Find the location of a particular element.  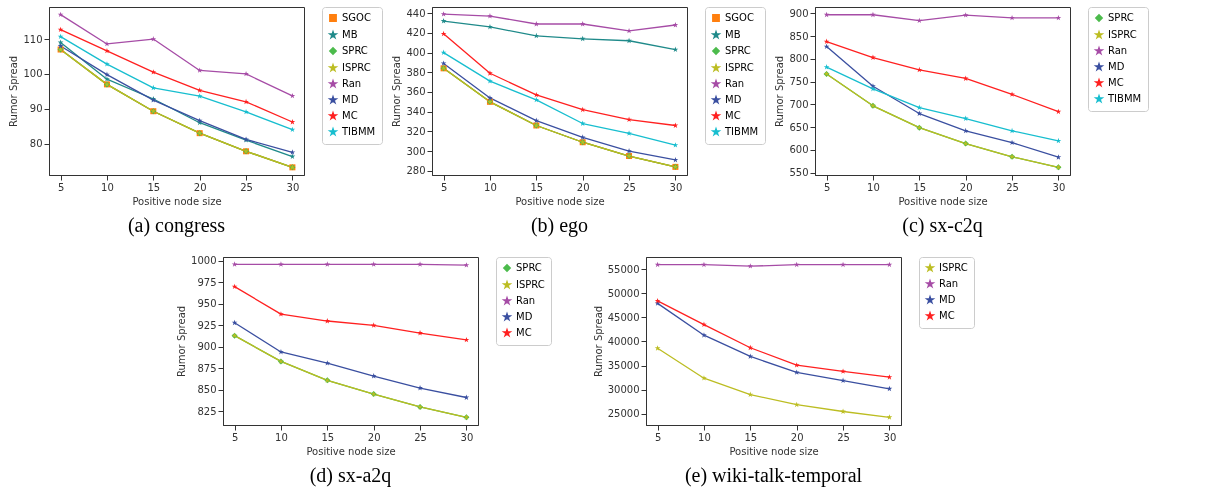

y-tick-label: 400 is located at coordinates (416, 53).